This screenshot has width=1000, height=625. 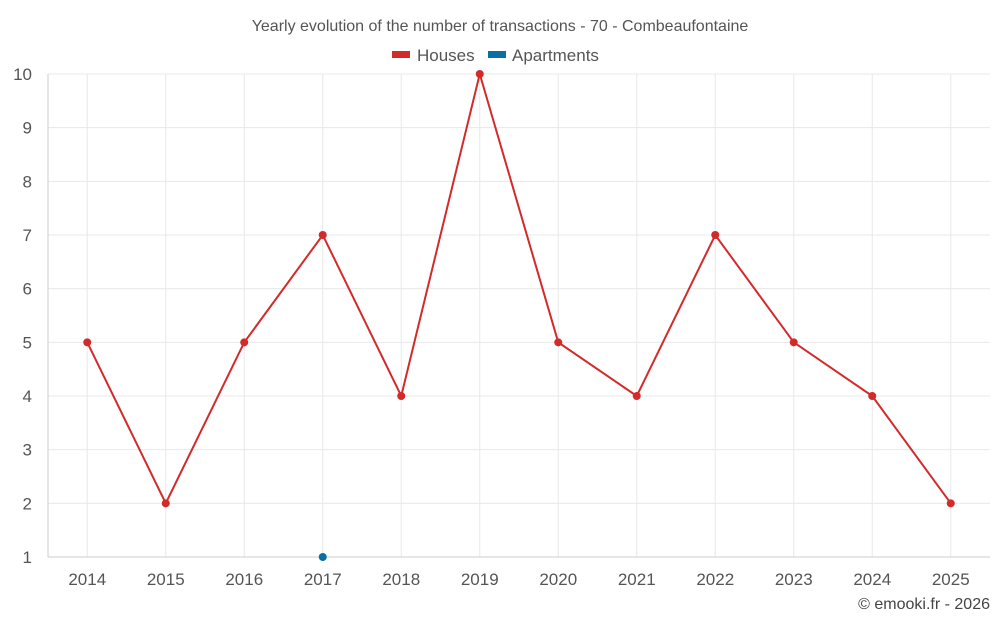 What do you see at coordinates (401, 54) in the screenshot?
I see `legend-swatch-houses` at bounding box center [401, 54].